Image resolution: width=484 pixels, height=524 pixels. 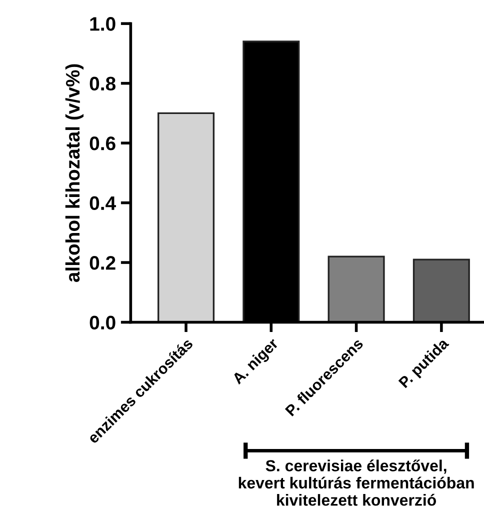 What do you see at coordinates (103, 263) in the screenshot?
I see `y-tick-label: 0.2` at bounding box center [103, 263].